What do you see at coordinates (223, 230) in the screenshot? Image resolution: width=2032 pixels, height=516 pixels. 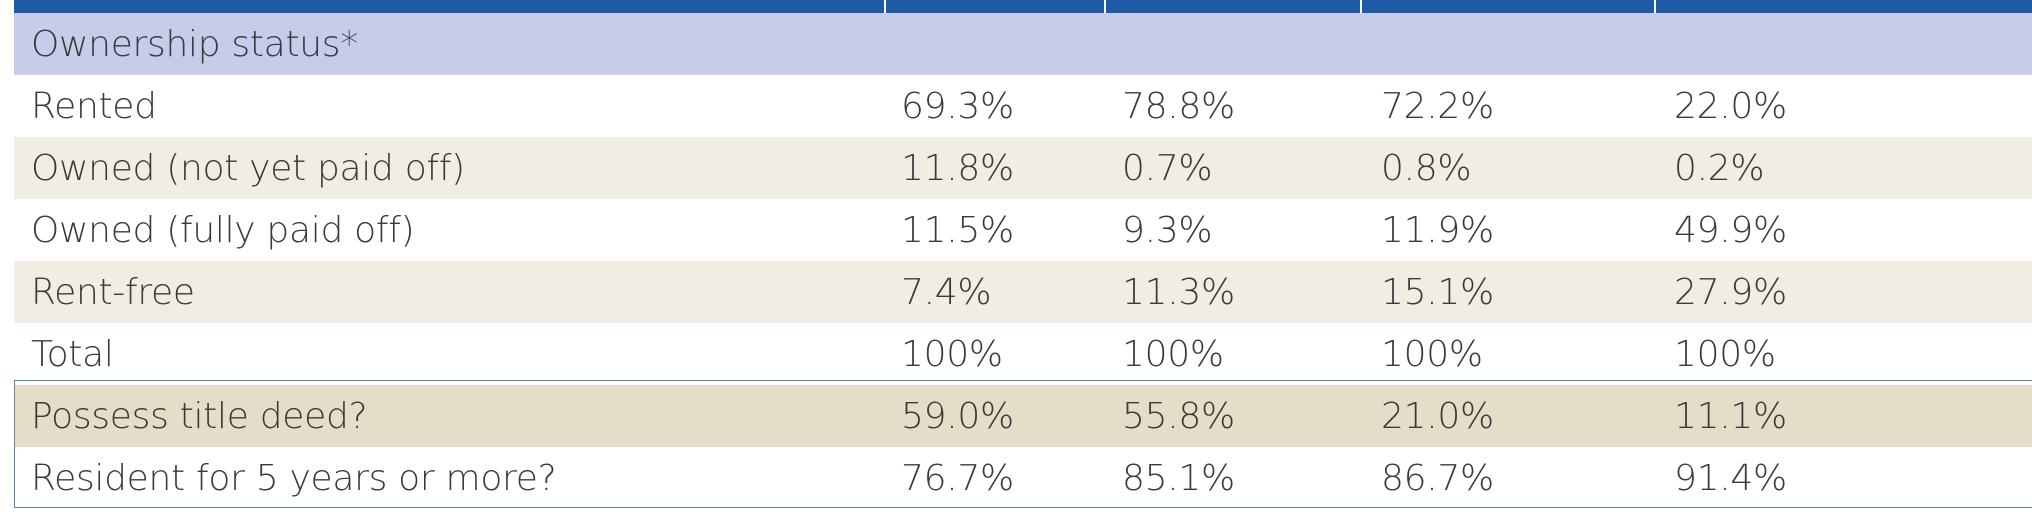 I see `row-label: Owned (fully paid off)` at bounding box center [223, 230].